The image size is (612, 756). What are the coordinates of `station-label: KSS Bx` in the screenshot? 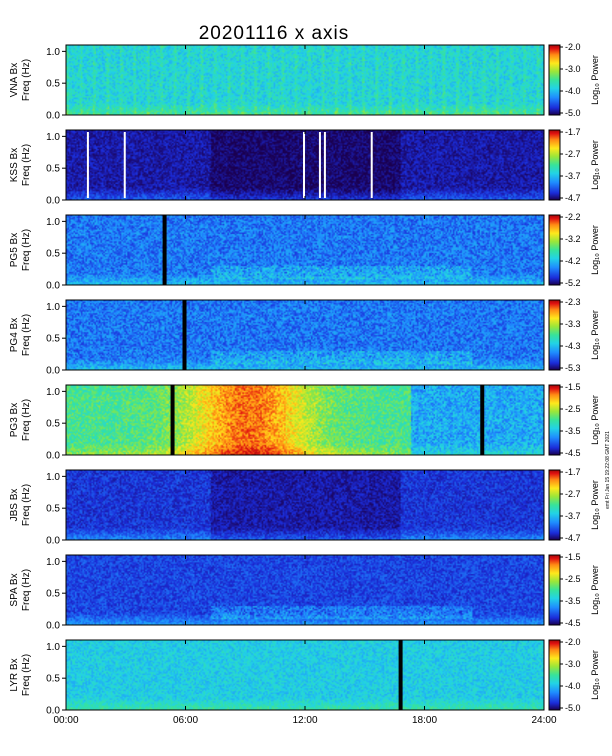 It's located at (14, 165).